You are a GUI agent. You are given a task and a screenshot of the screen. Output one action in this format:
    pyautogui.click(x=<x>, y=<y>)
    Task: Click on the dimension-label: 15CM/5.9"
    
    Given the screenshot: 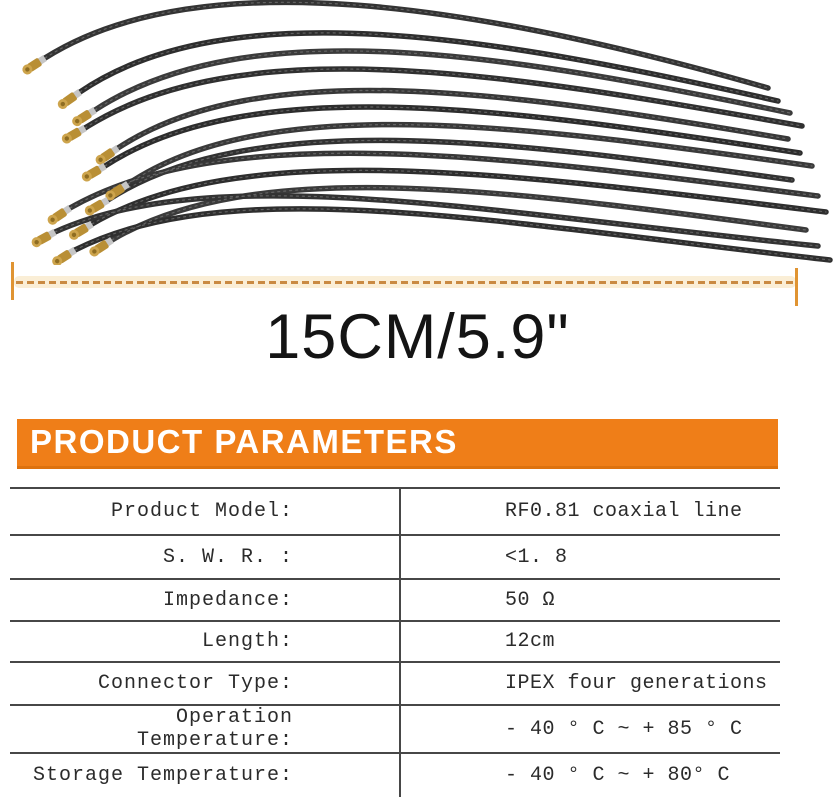 What is the action you would take?
    pyautogui.click(x=417, y=337)
    